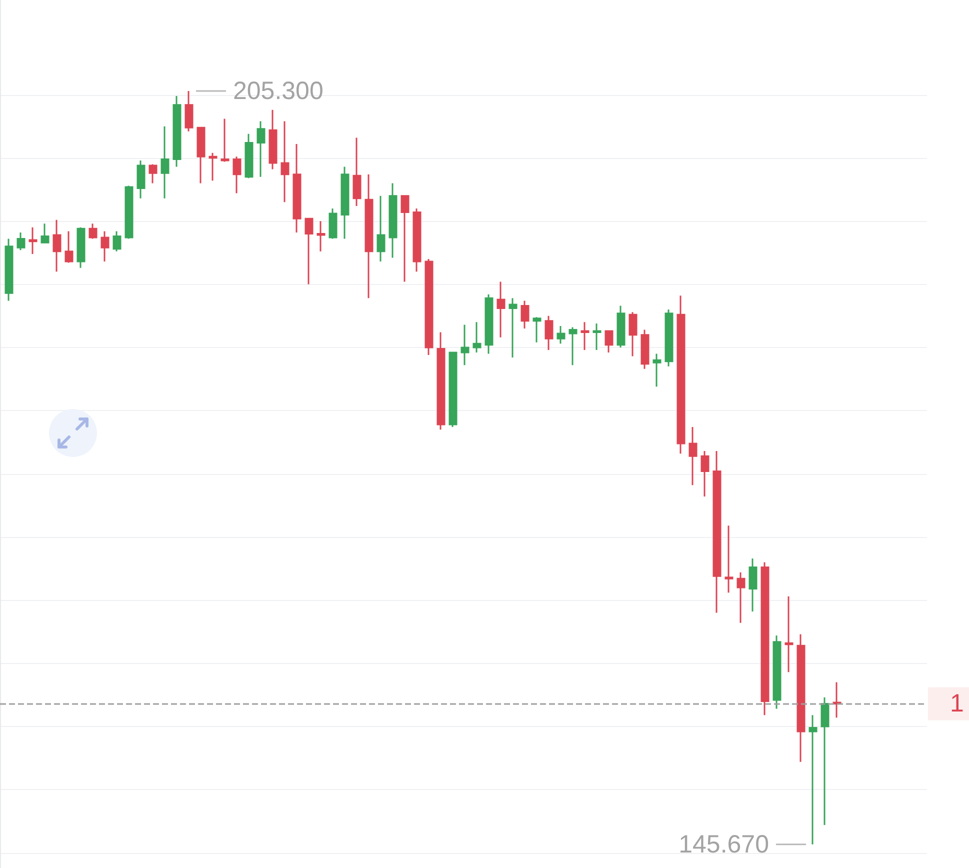  Describe the element at coordinates (957, 704) in the screenshot. I see `text: 1` at that location.